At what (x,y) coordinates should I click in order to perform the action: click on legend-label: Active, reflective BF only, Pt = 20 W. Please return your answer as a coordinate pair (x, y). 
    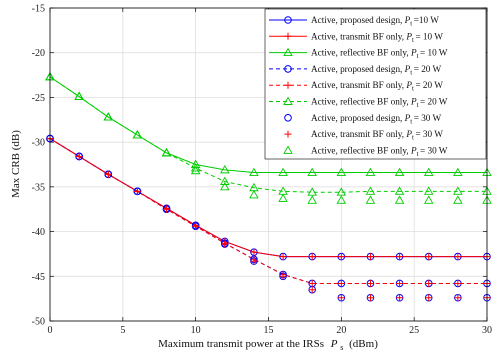
    Looking at the image, I should click on (379, 103).